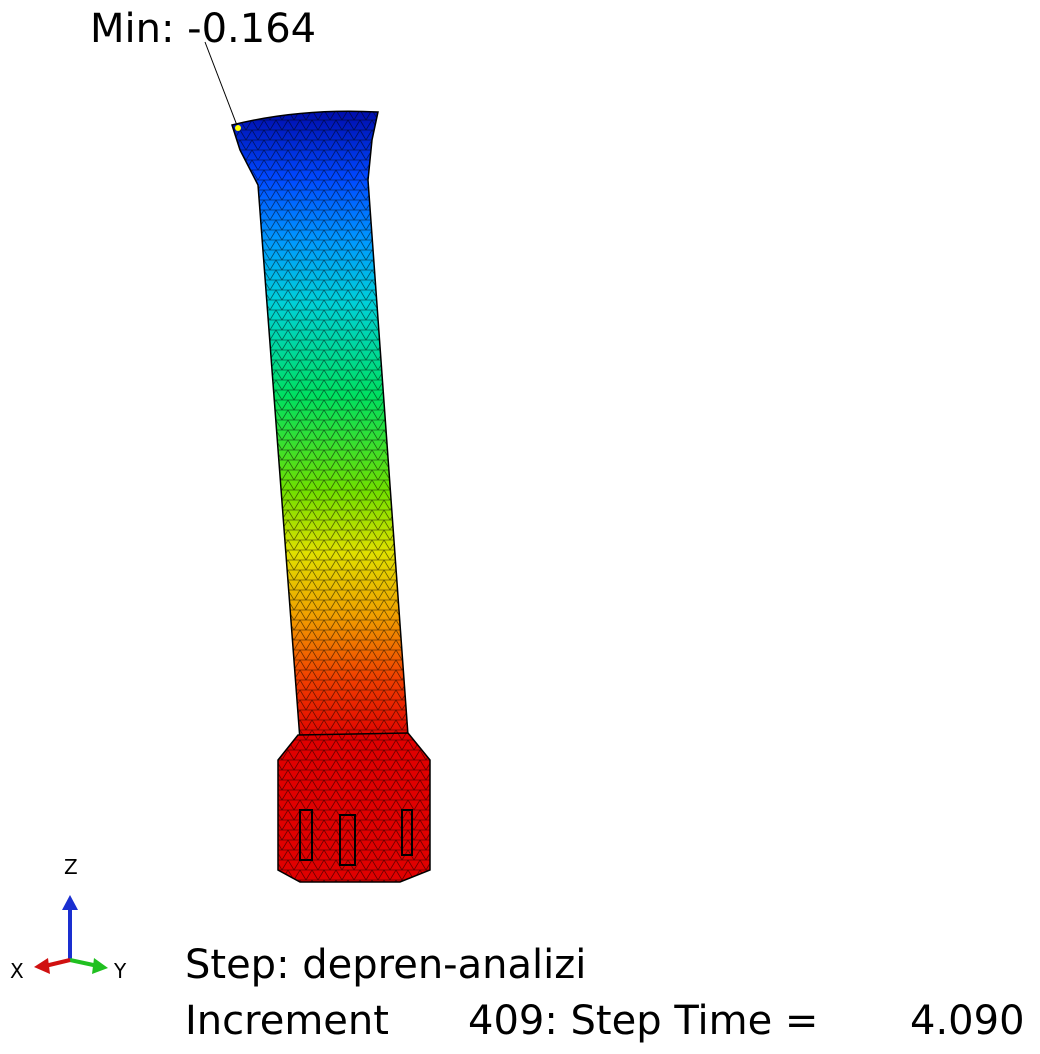 The image size is (1040, 1054). What do you see at coordinates (203, 29) in the screenshot?
I see `min-label: Min: -0.164` at bounding box center [203, 29].